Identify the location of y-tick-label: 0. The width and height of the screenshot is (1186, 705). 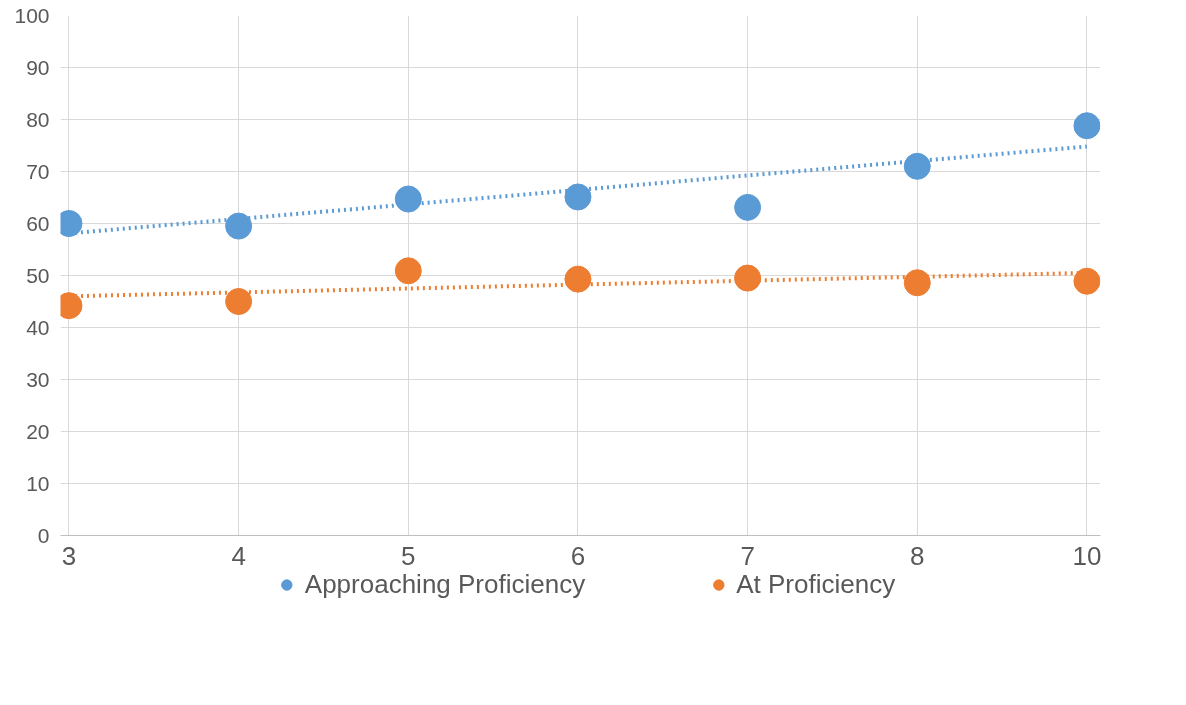
(43, 535).